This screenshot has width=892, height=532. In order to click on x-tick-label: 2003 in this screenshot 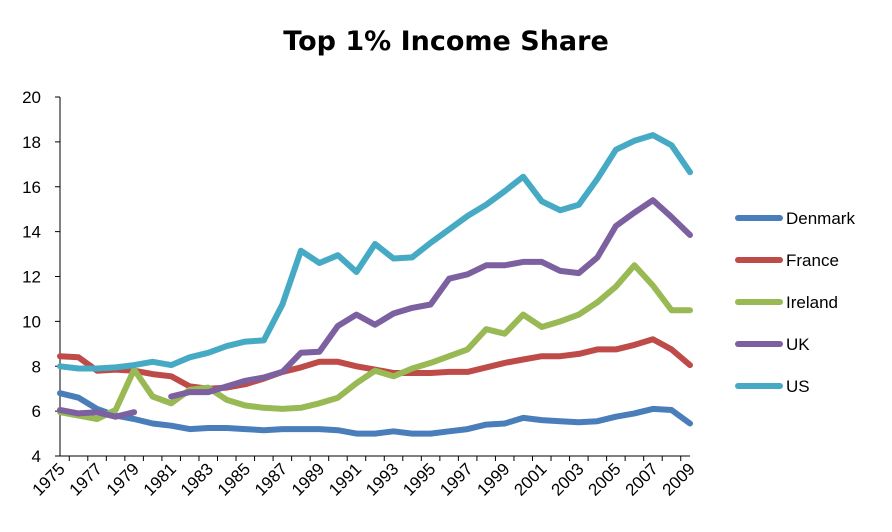, I will do `click(567, 479)`.